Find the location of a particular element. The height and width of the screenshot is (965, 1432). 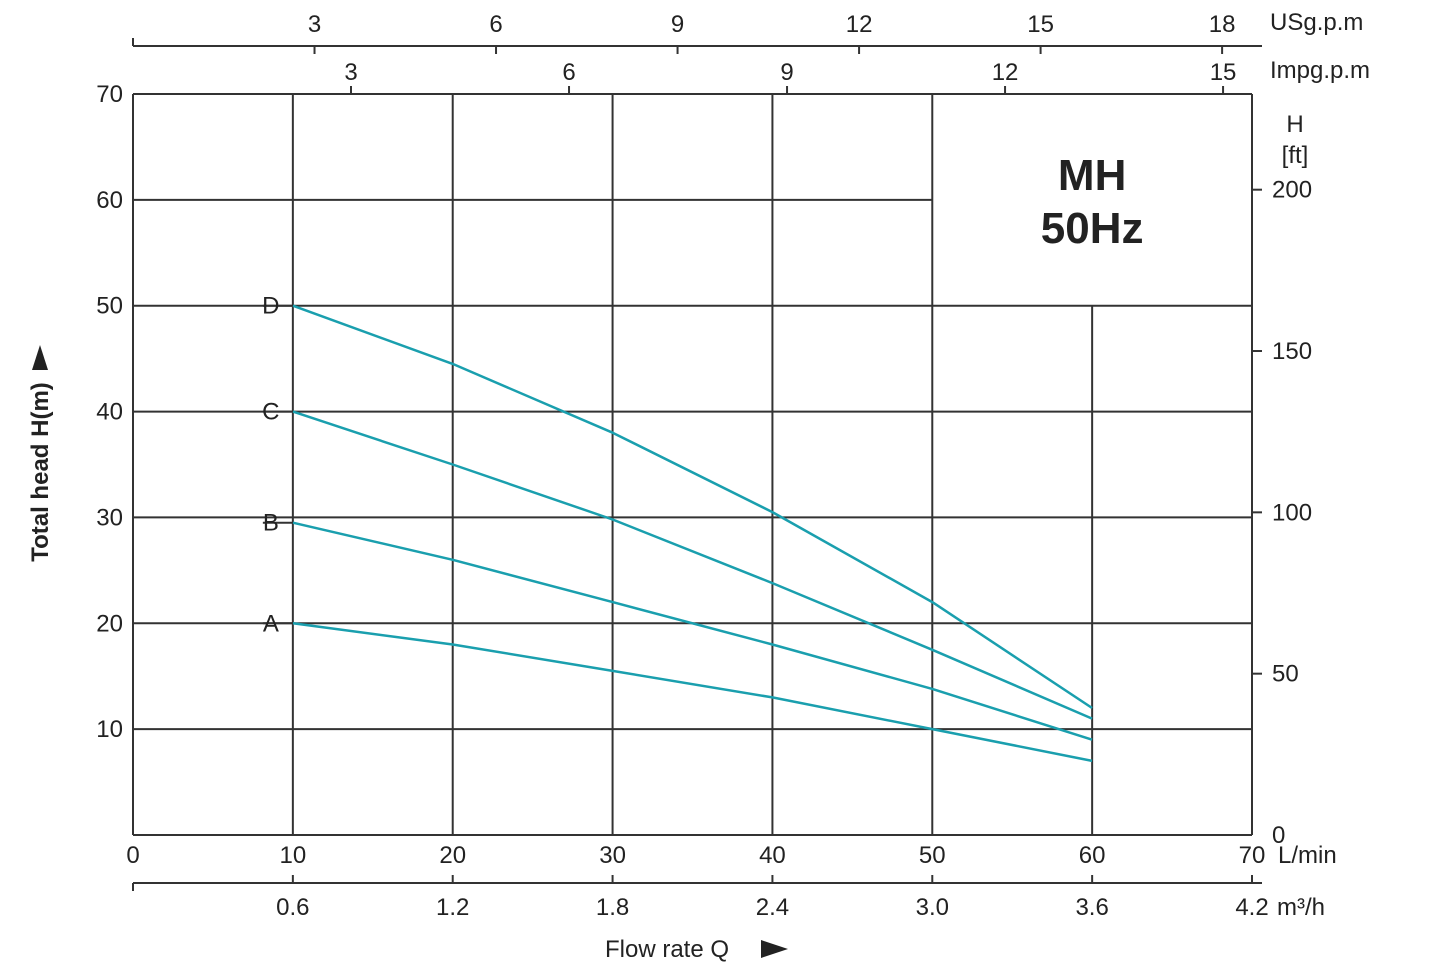

x-unit-label: L/min is located at coordinates (1307, 855).